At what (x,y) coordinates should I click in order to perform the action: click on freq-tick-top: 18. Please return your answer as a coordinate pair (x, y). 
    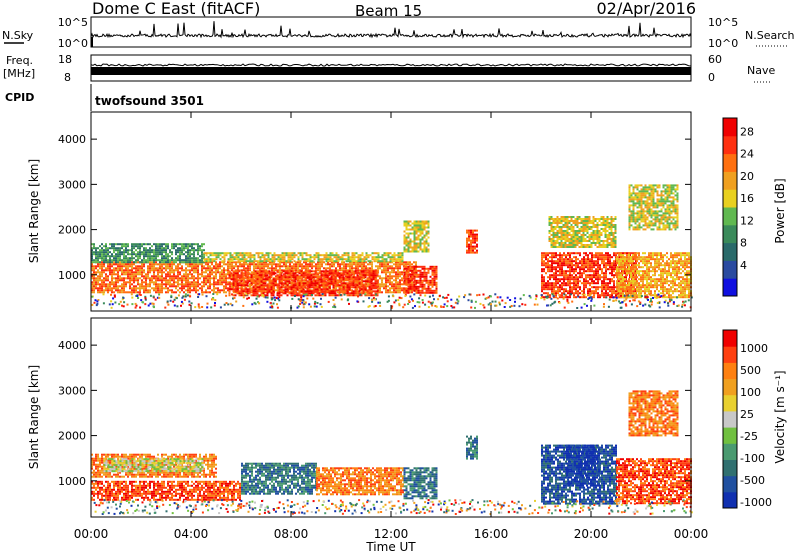
    Looking at the image, I should click on (65, 59).